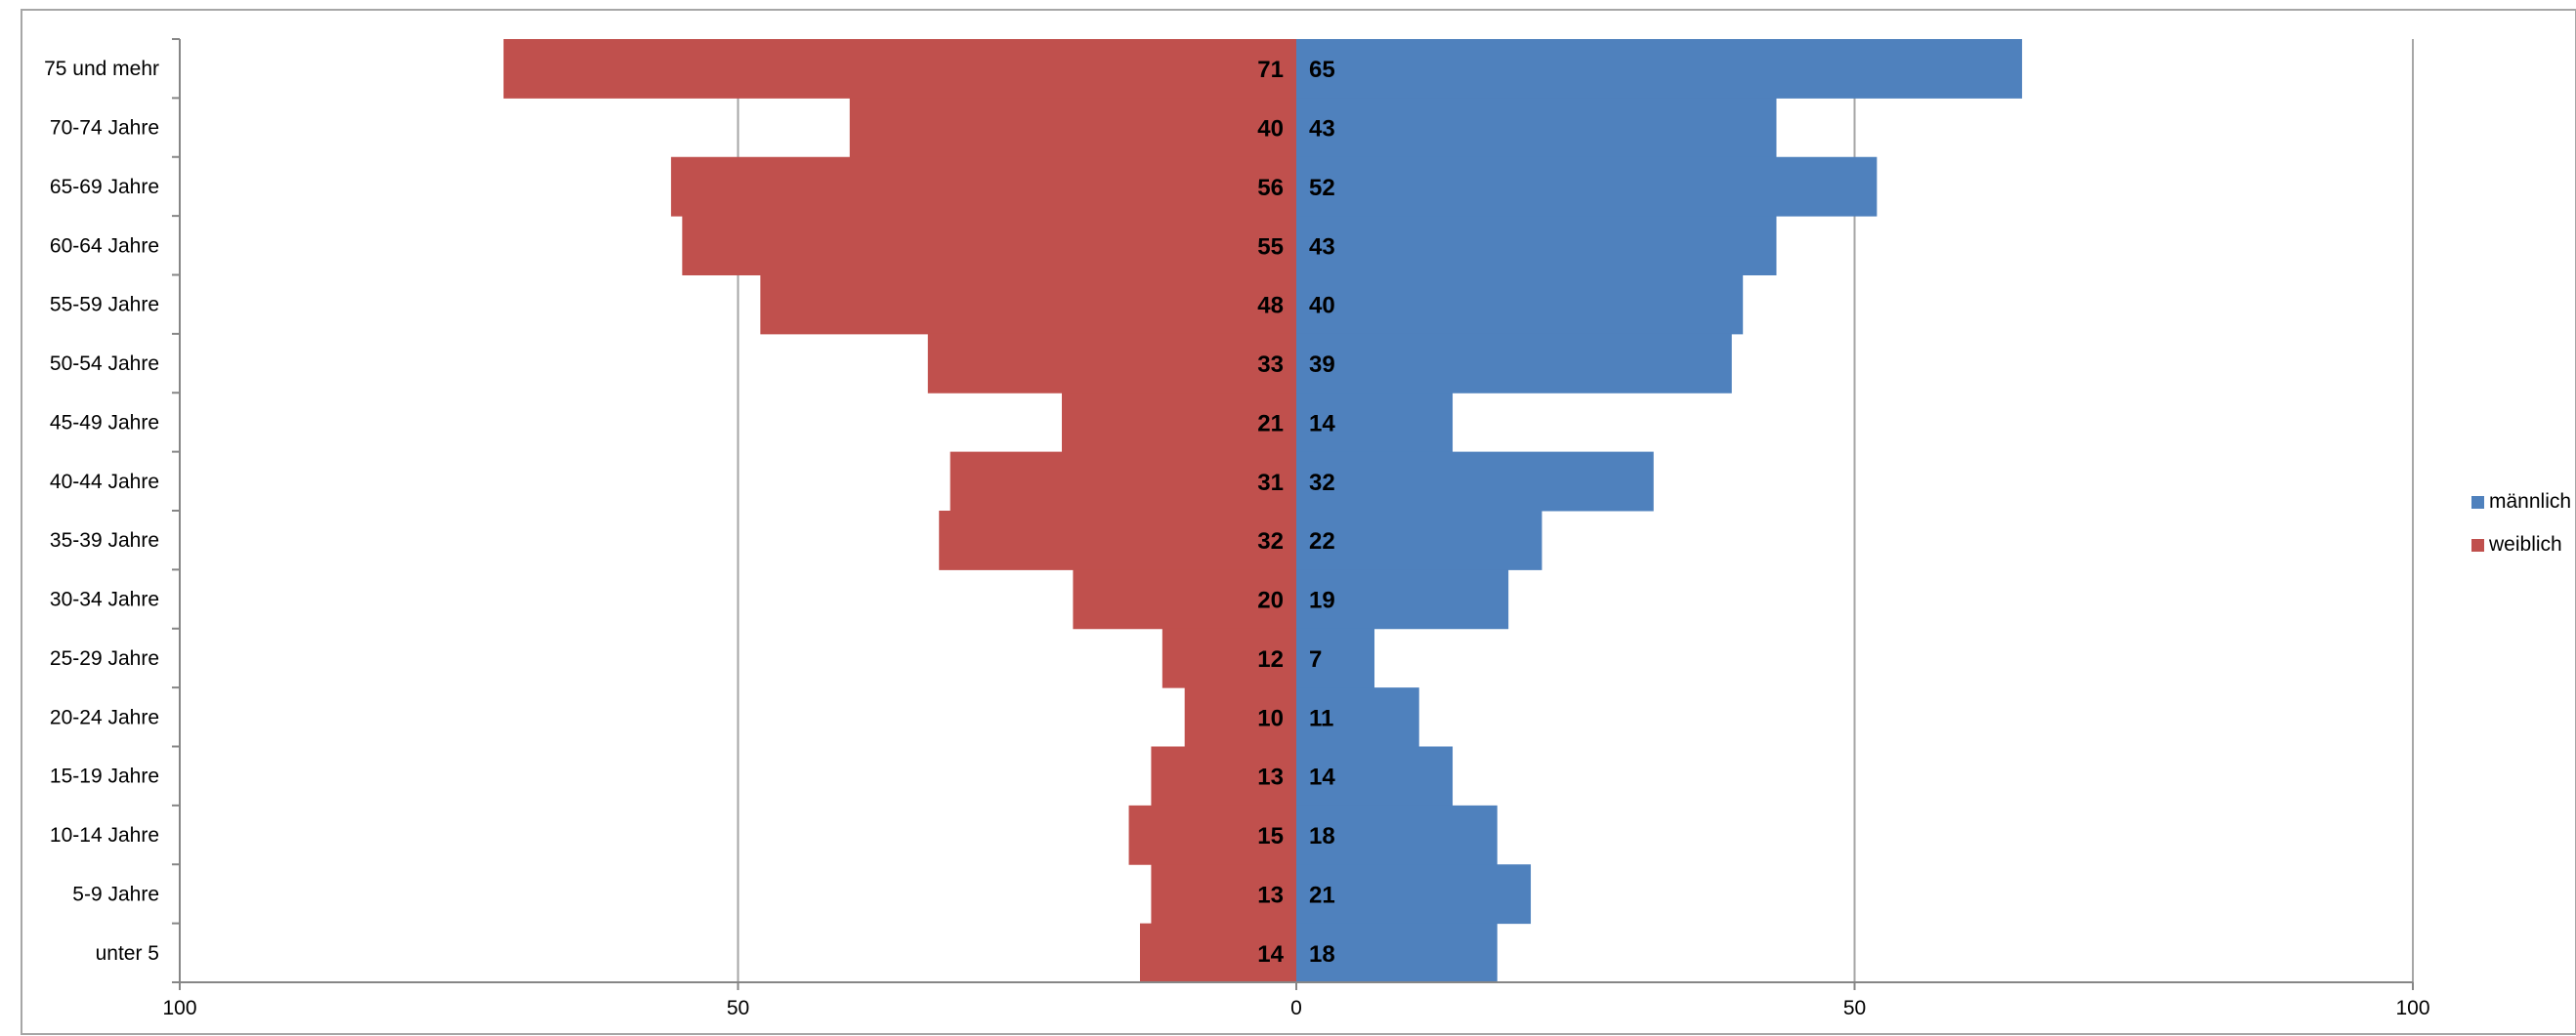 The width and height of the screenshot is (2576, 1036). I want to click on data-label-weiblich: 32, so click(1270, 541).